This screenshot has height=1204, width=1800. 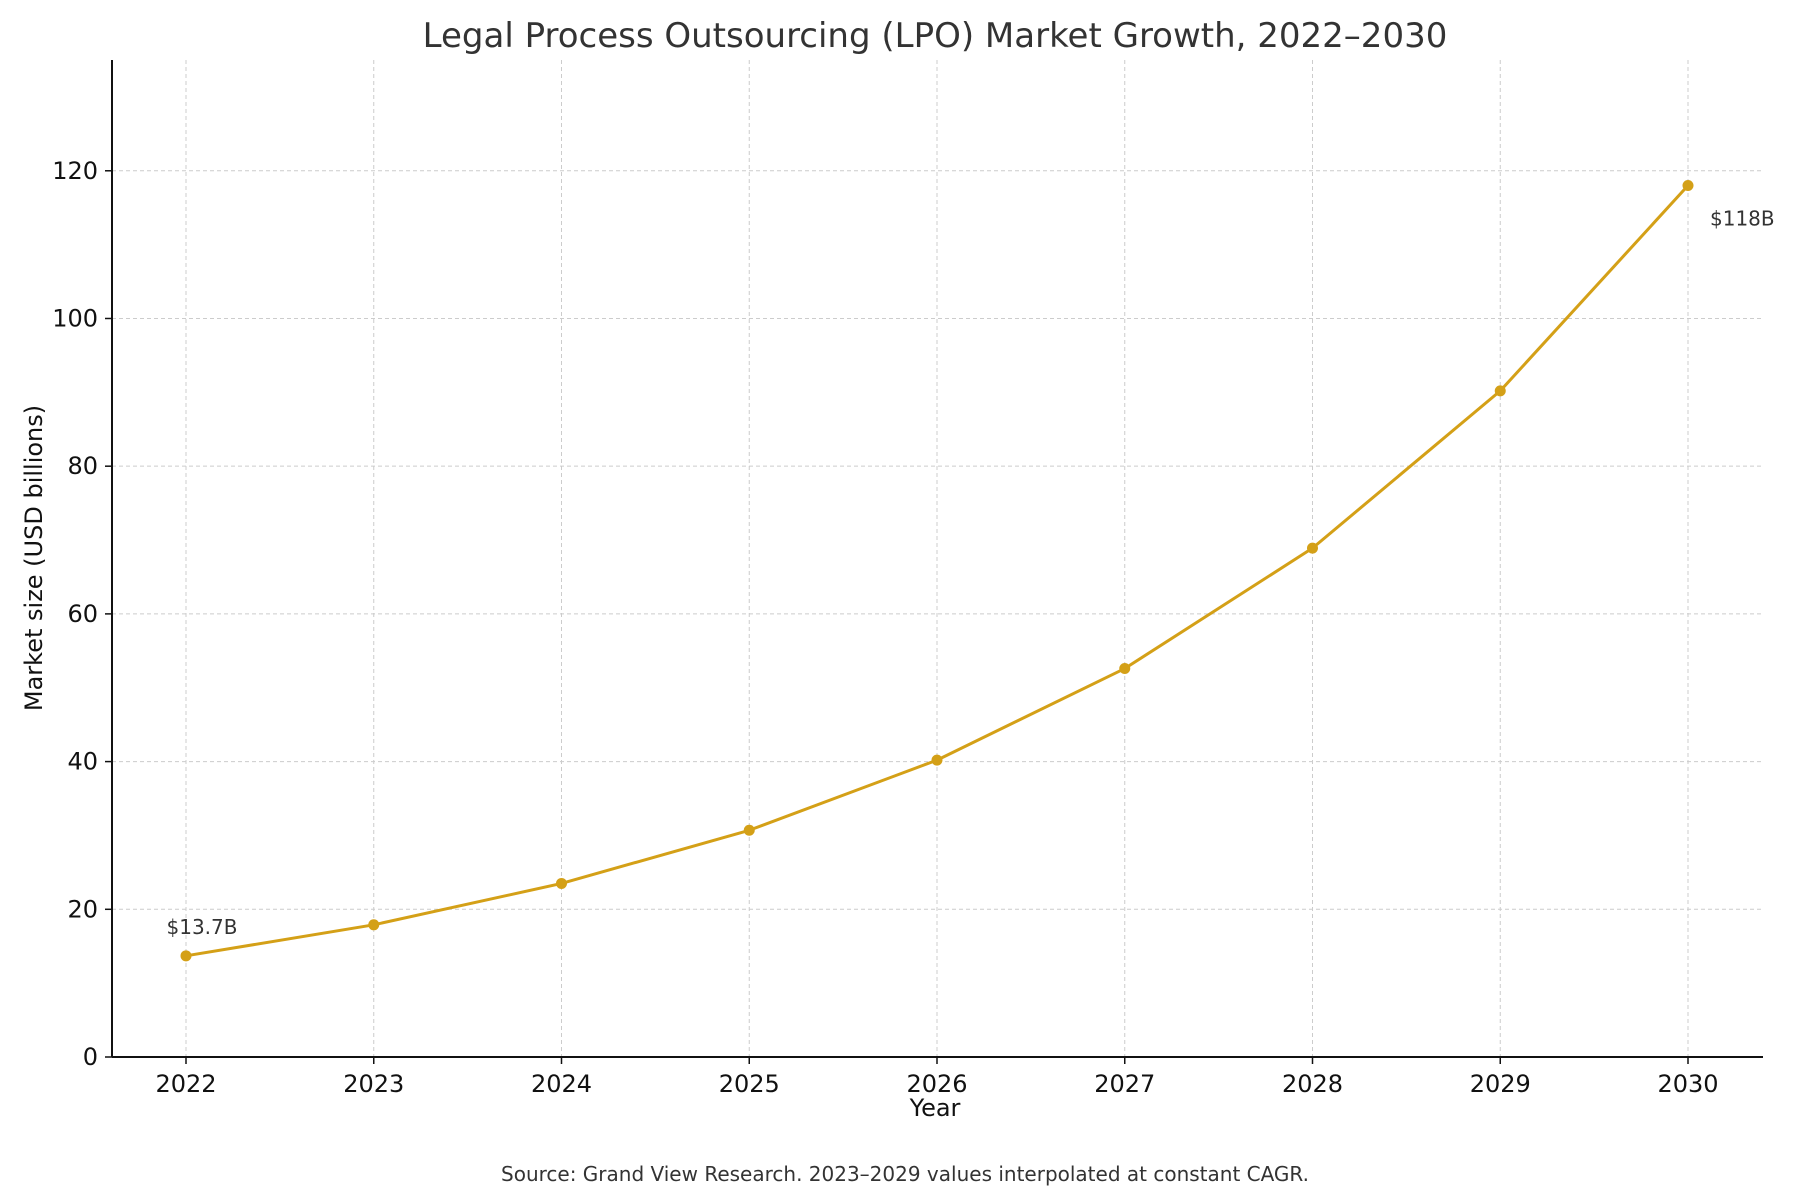 What do you see at coordinates (373, 1084) in the screenshot?
I see `x-tick-label: 2023` at bounding box center [373, 1084].